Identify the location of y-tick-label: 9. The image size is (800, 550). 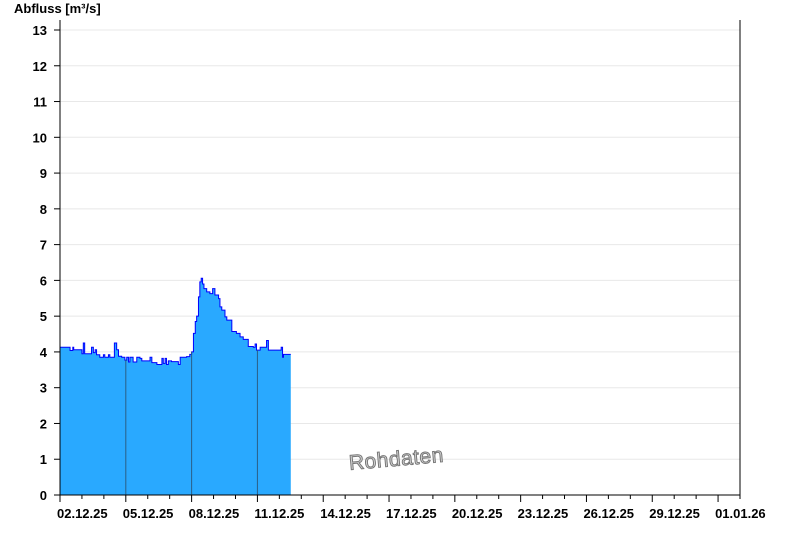
(43, 173).